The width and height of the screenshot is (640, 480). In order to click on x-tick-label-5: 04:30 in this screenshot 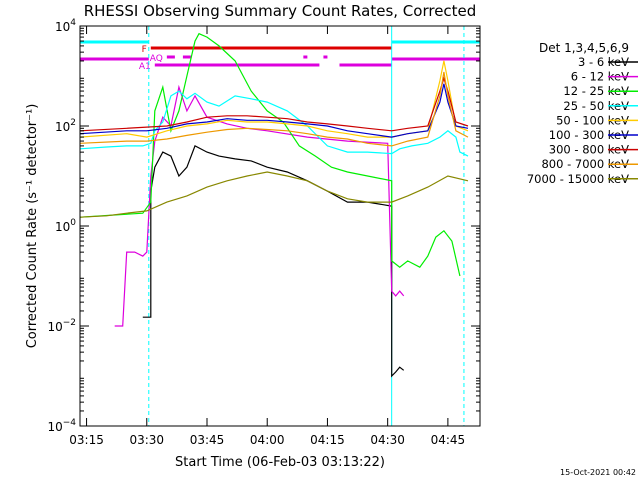, I will do `click(387, 440)`.